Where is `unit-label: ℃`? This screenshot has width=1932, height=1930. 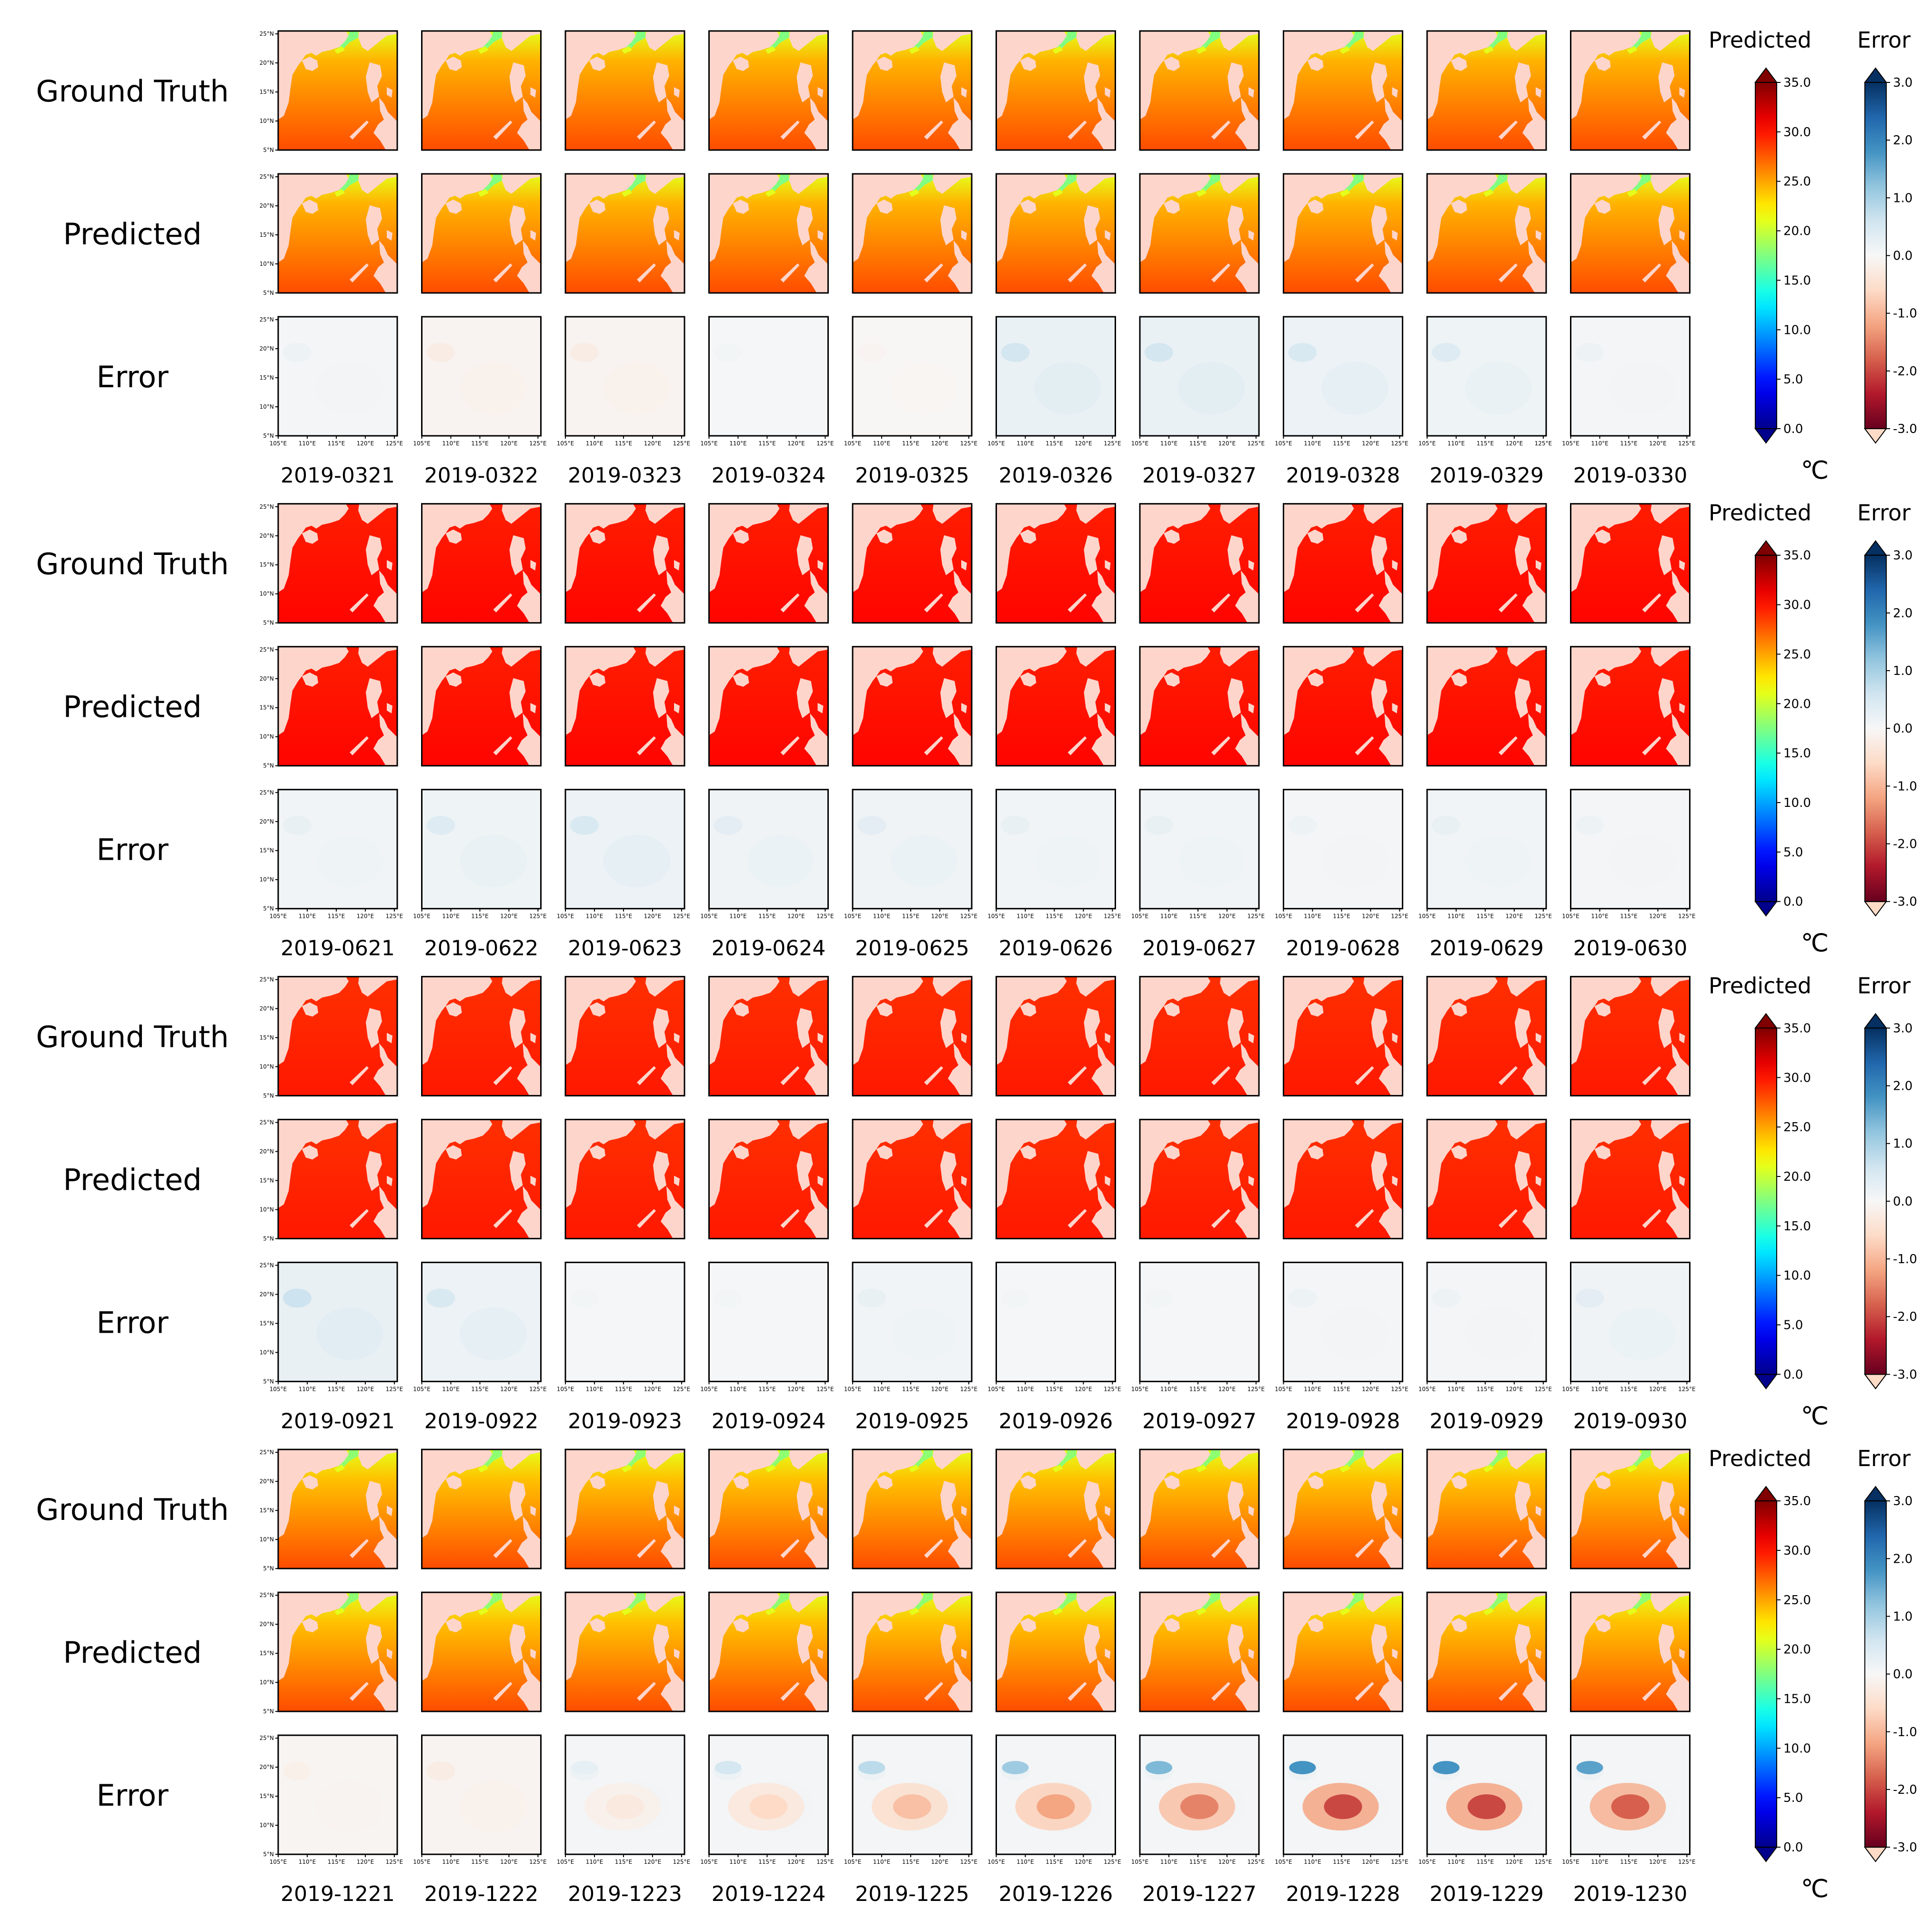
unit-label: ℃ is located at coordinates (1815, 944).